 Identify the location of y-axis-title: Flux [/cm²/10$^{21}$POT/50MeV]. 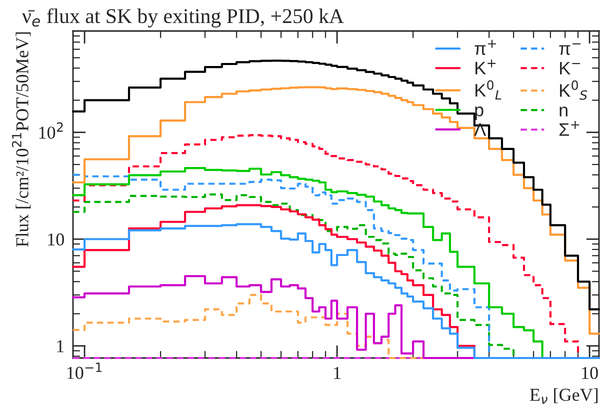
(21, 139).